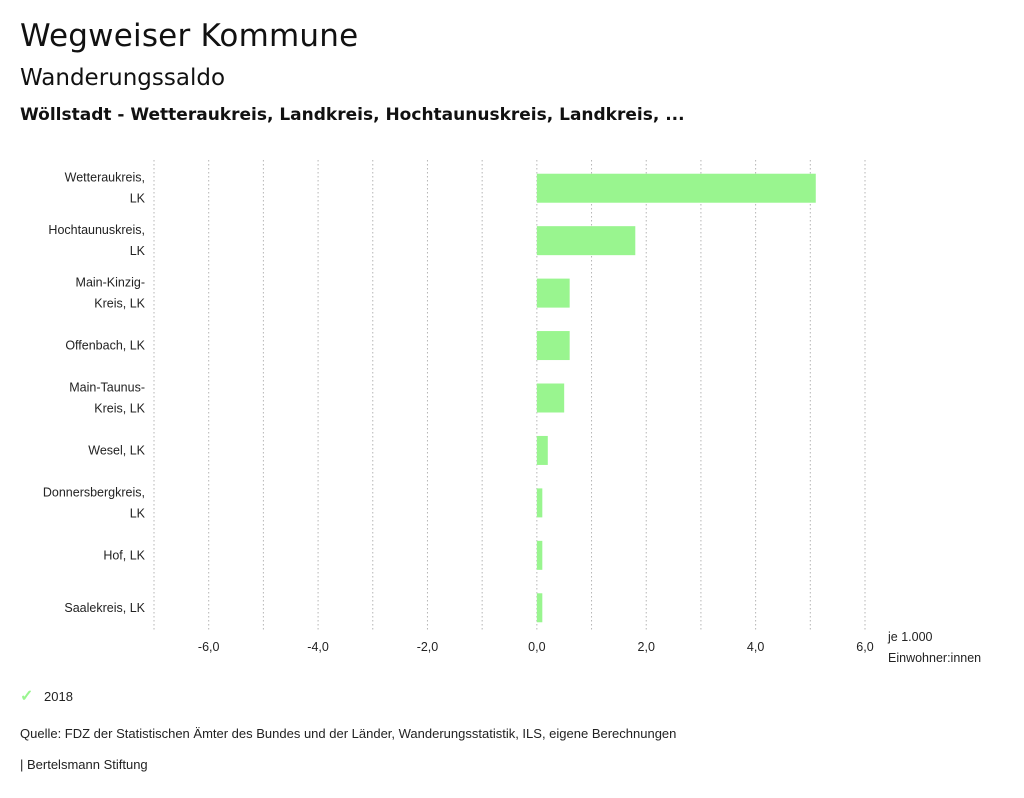  Describe the element at coordinates (104, 608) in the screenshot. I see `category-label: Saalekreis, LK` at that location.